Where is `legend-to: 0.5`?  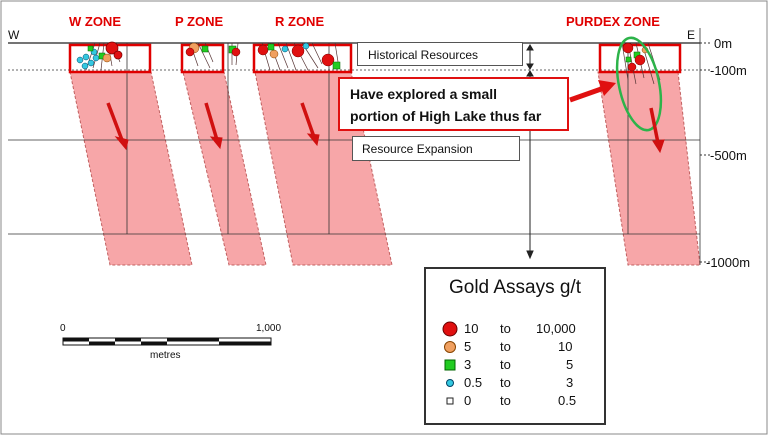
legend-to: 0.5 is located at coordinates (567, 400).